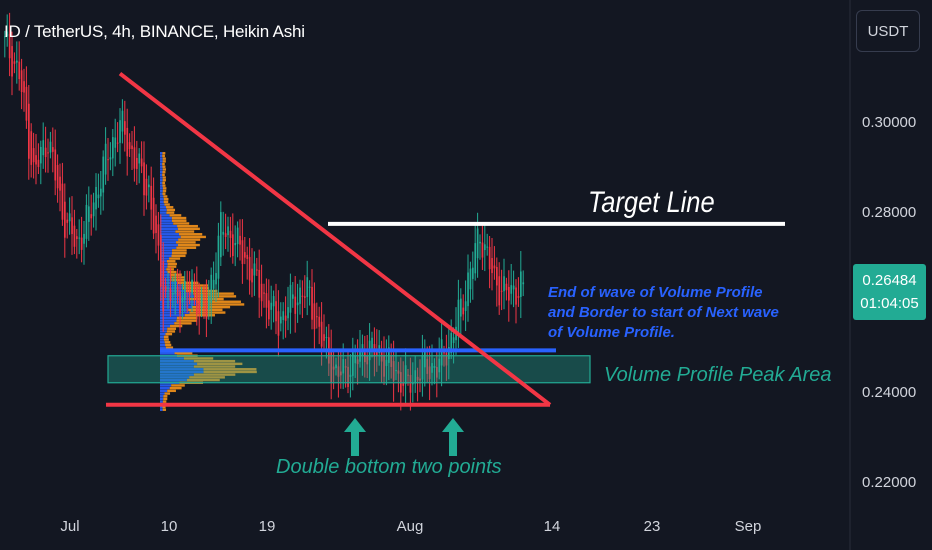  Describe the element at coordinates (410, 526) in the screenshot. I see `x-tick-label: Aug` at that location.